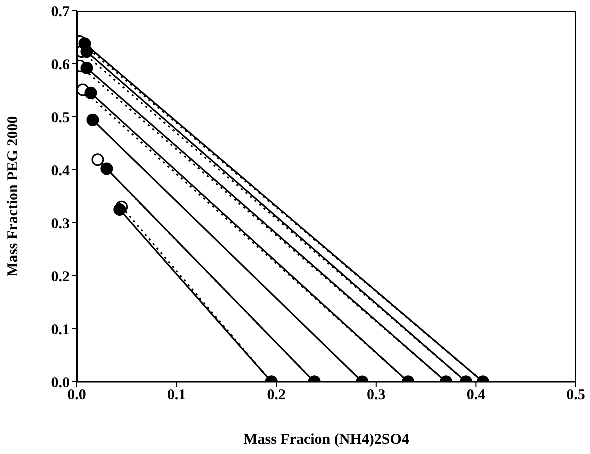 Image resolution: width=590 pixels, height=454 pixels. Describe the element at coordinates (576, 396) in the screenshot. I see `x-tick-label: 0.5` at that location.